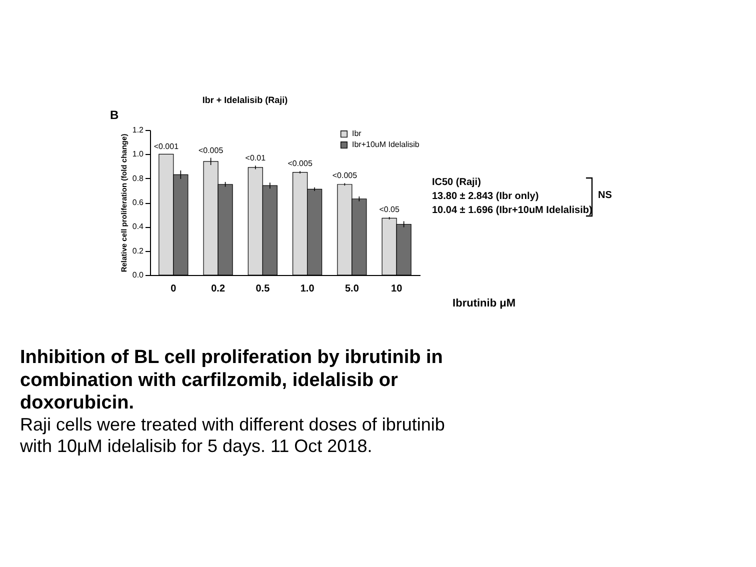 The image size is (756, 567). What do you see at coordinates (245, 100) in the screenshot?
I see `chart-title: Ibr + Idelalisib (Raji)` at bounding box center [245, 100].